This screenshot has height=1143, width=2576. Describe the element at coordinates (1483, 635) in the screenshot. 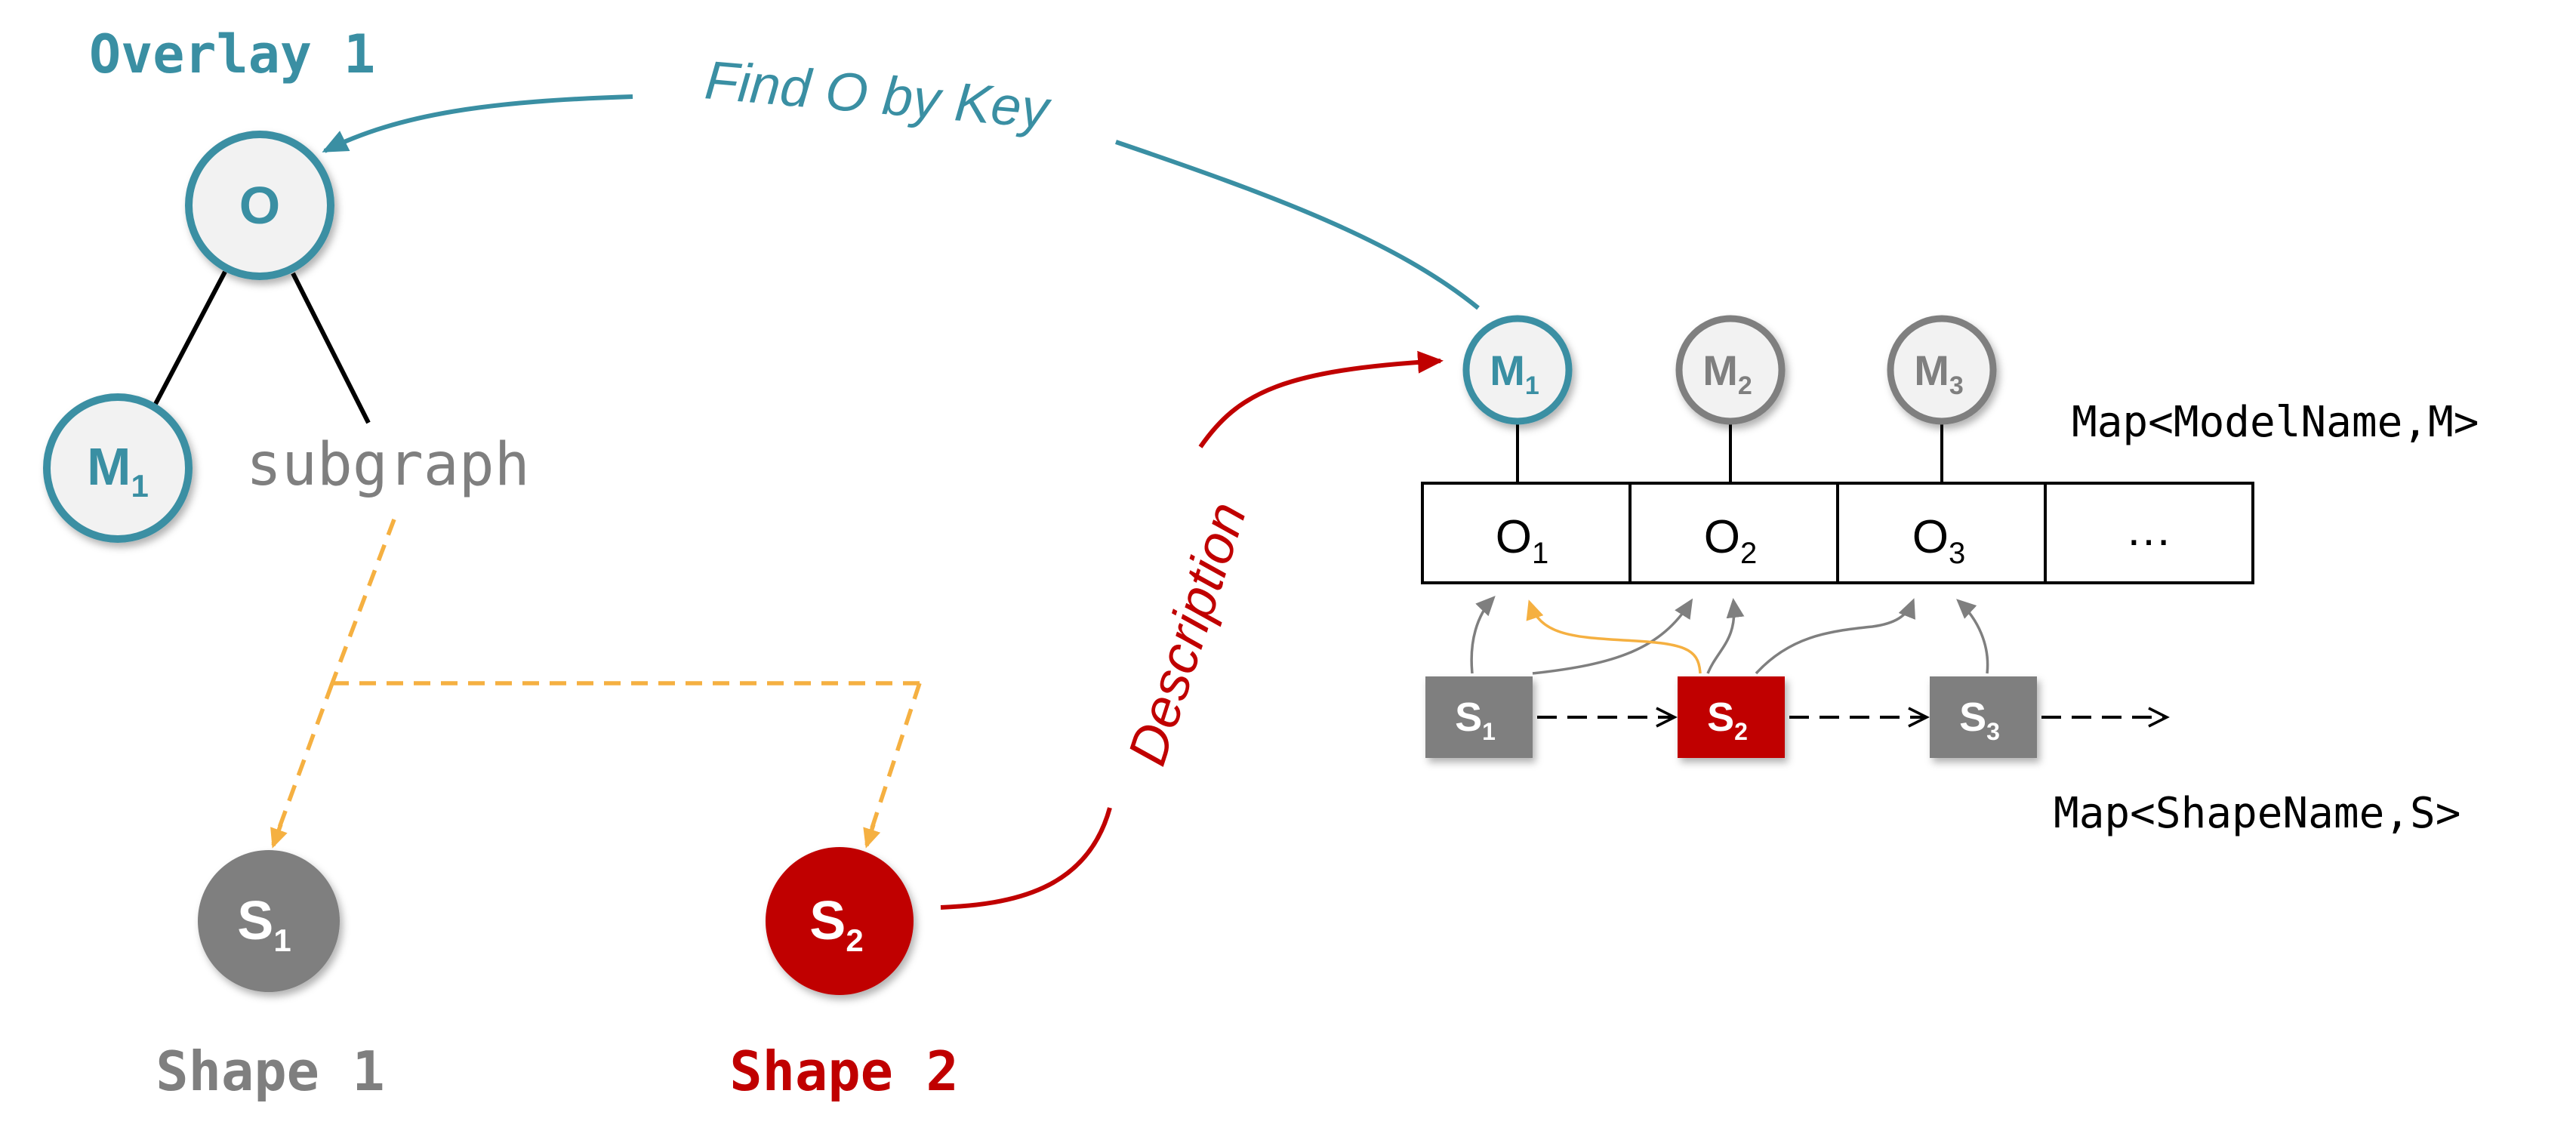

I see `ref-s1-o1` at that location.